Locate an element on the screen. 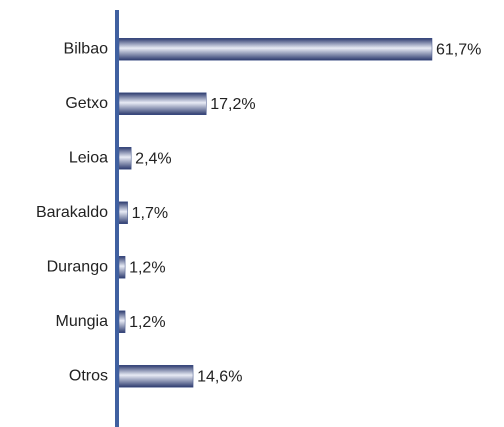 This screenshot has height=427, width=504. value-label: 61,7% is located at coordinates (458, 49).